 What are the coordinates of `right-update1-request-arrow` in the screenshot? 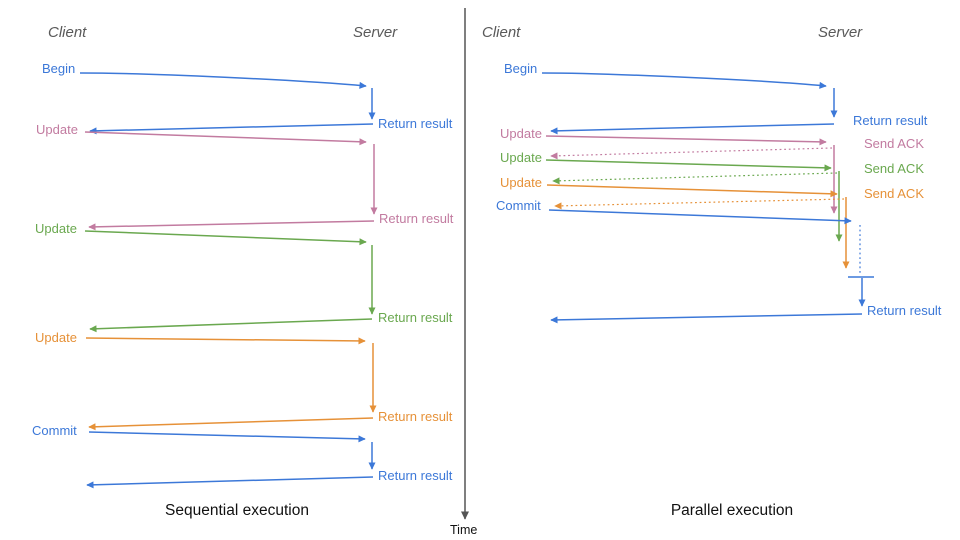 It's located at (686, 140).